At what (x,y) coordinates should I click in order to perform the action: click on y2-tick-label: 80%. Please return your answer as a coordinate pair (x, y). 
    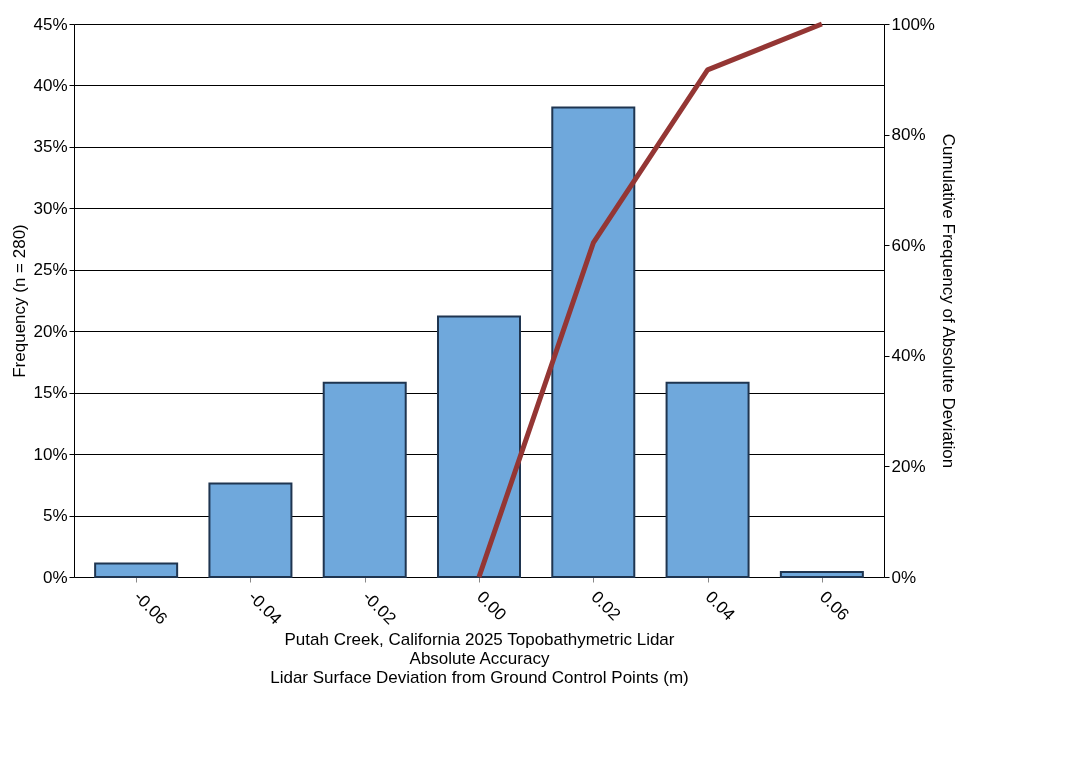
    Looking at the image, I should click on (908, 135).